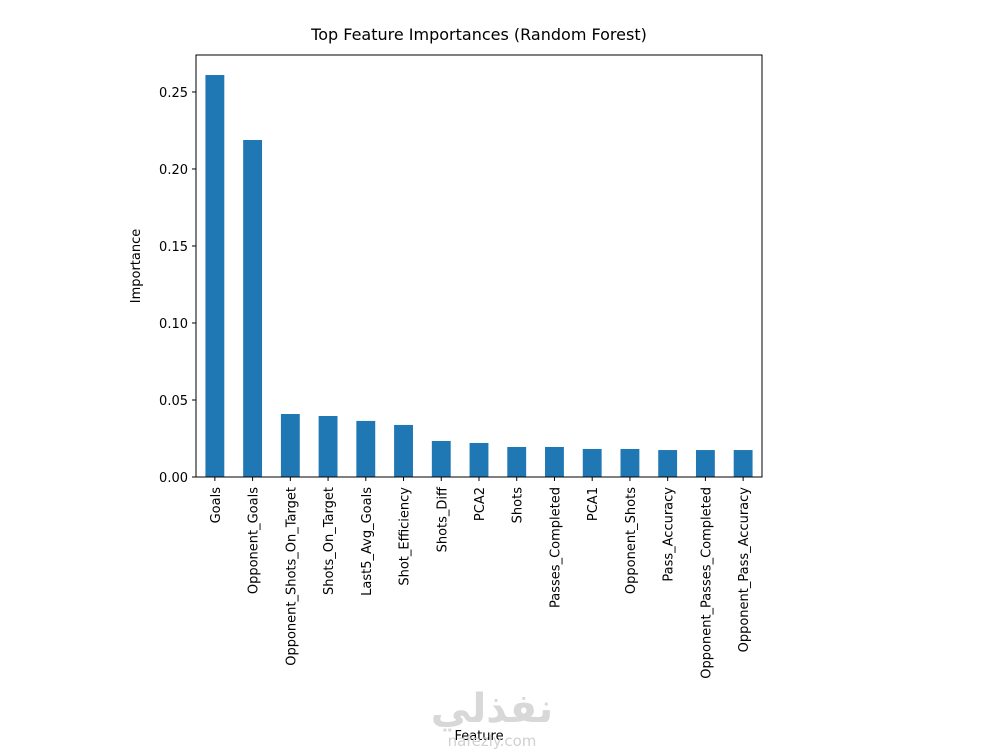  What do you see at coordinates (555, 547) in the screenshot?
I see `x-tick-label: Passes_Completed` at bounding box center [555, 547].